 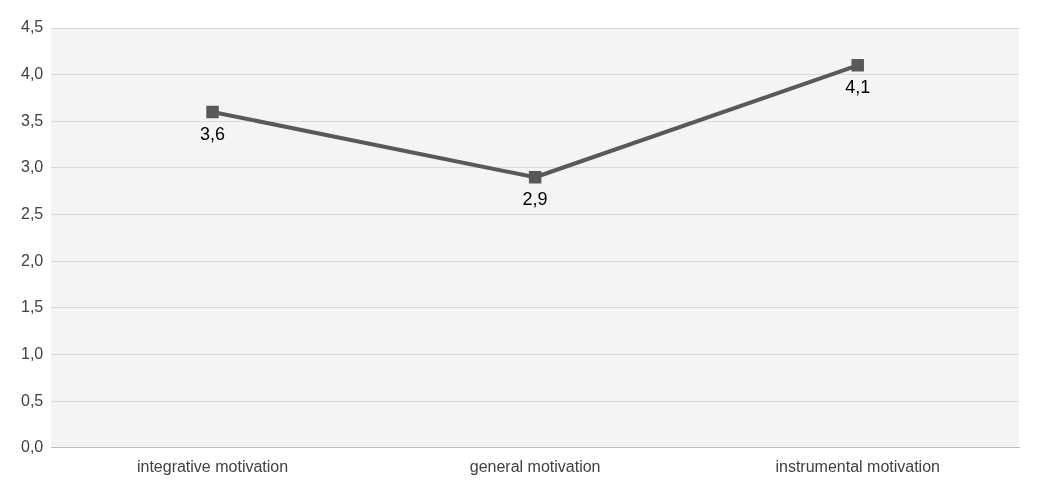 What do you see at coordinates (32, 120) in the screenshot?
I see `y-tick-label: 3,5` at bounding box center [32, 120].